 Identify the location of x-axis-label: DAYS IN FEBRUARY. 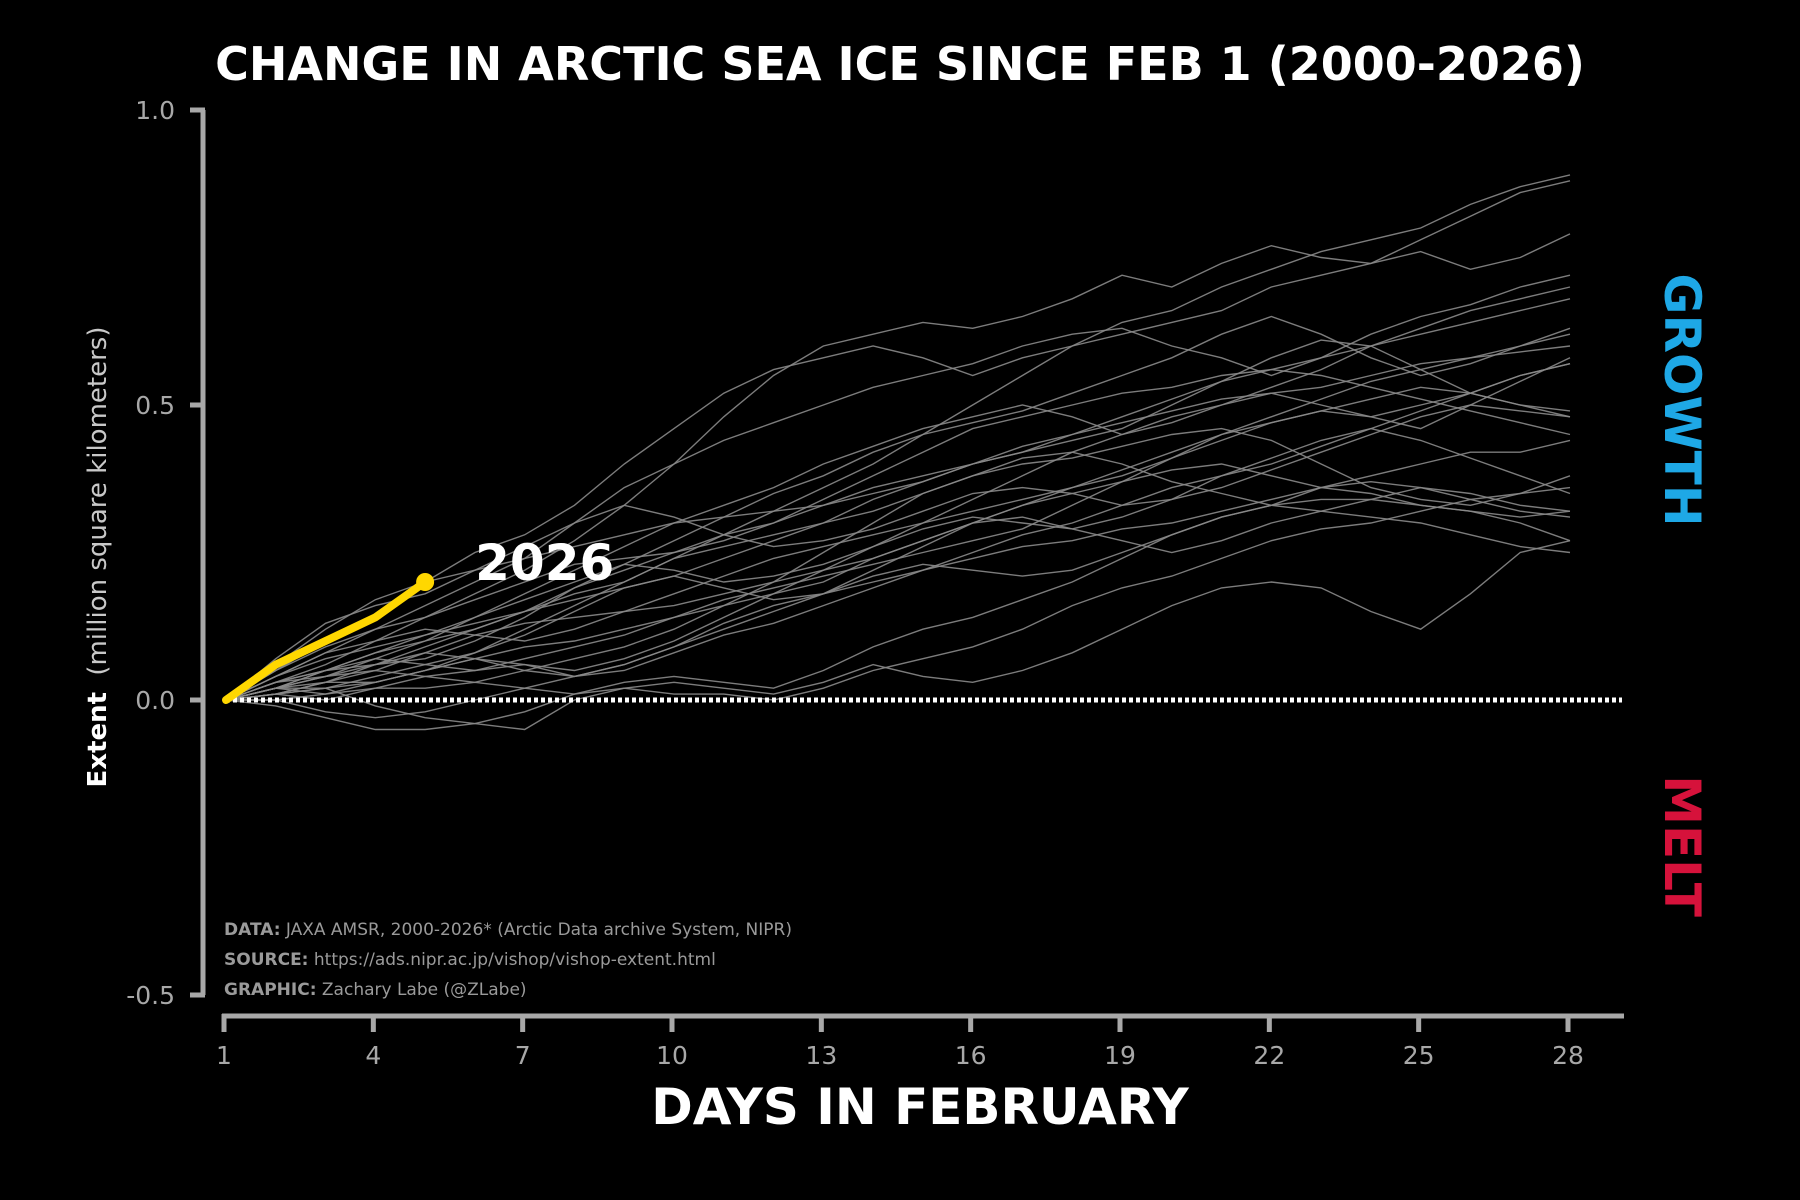
(920, 1107).